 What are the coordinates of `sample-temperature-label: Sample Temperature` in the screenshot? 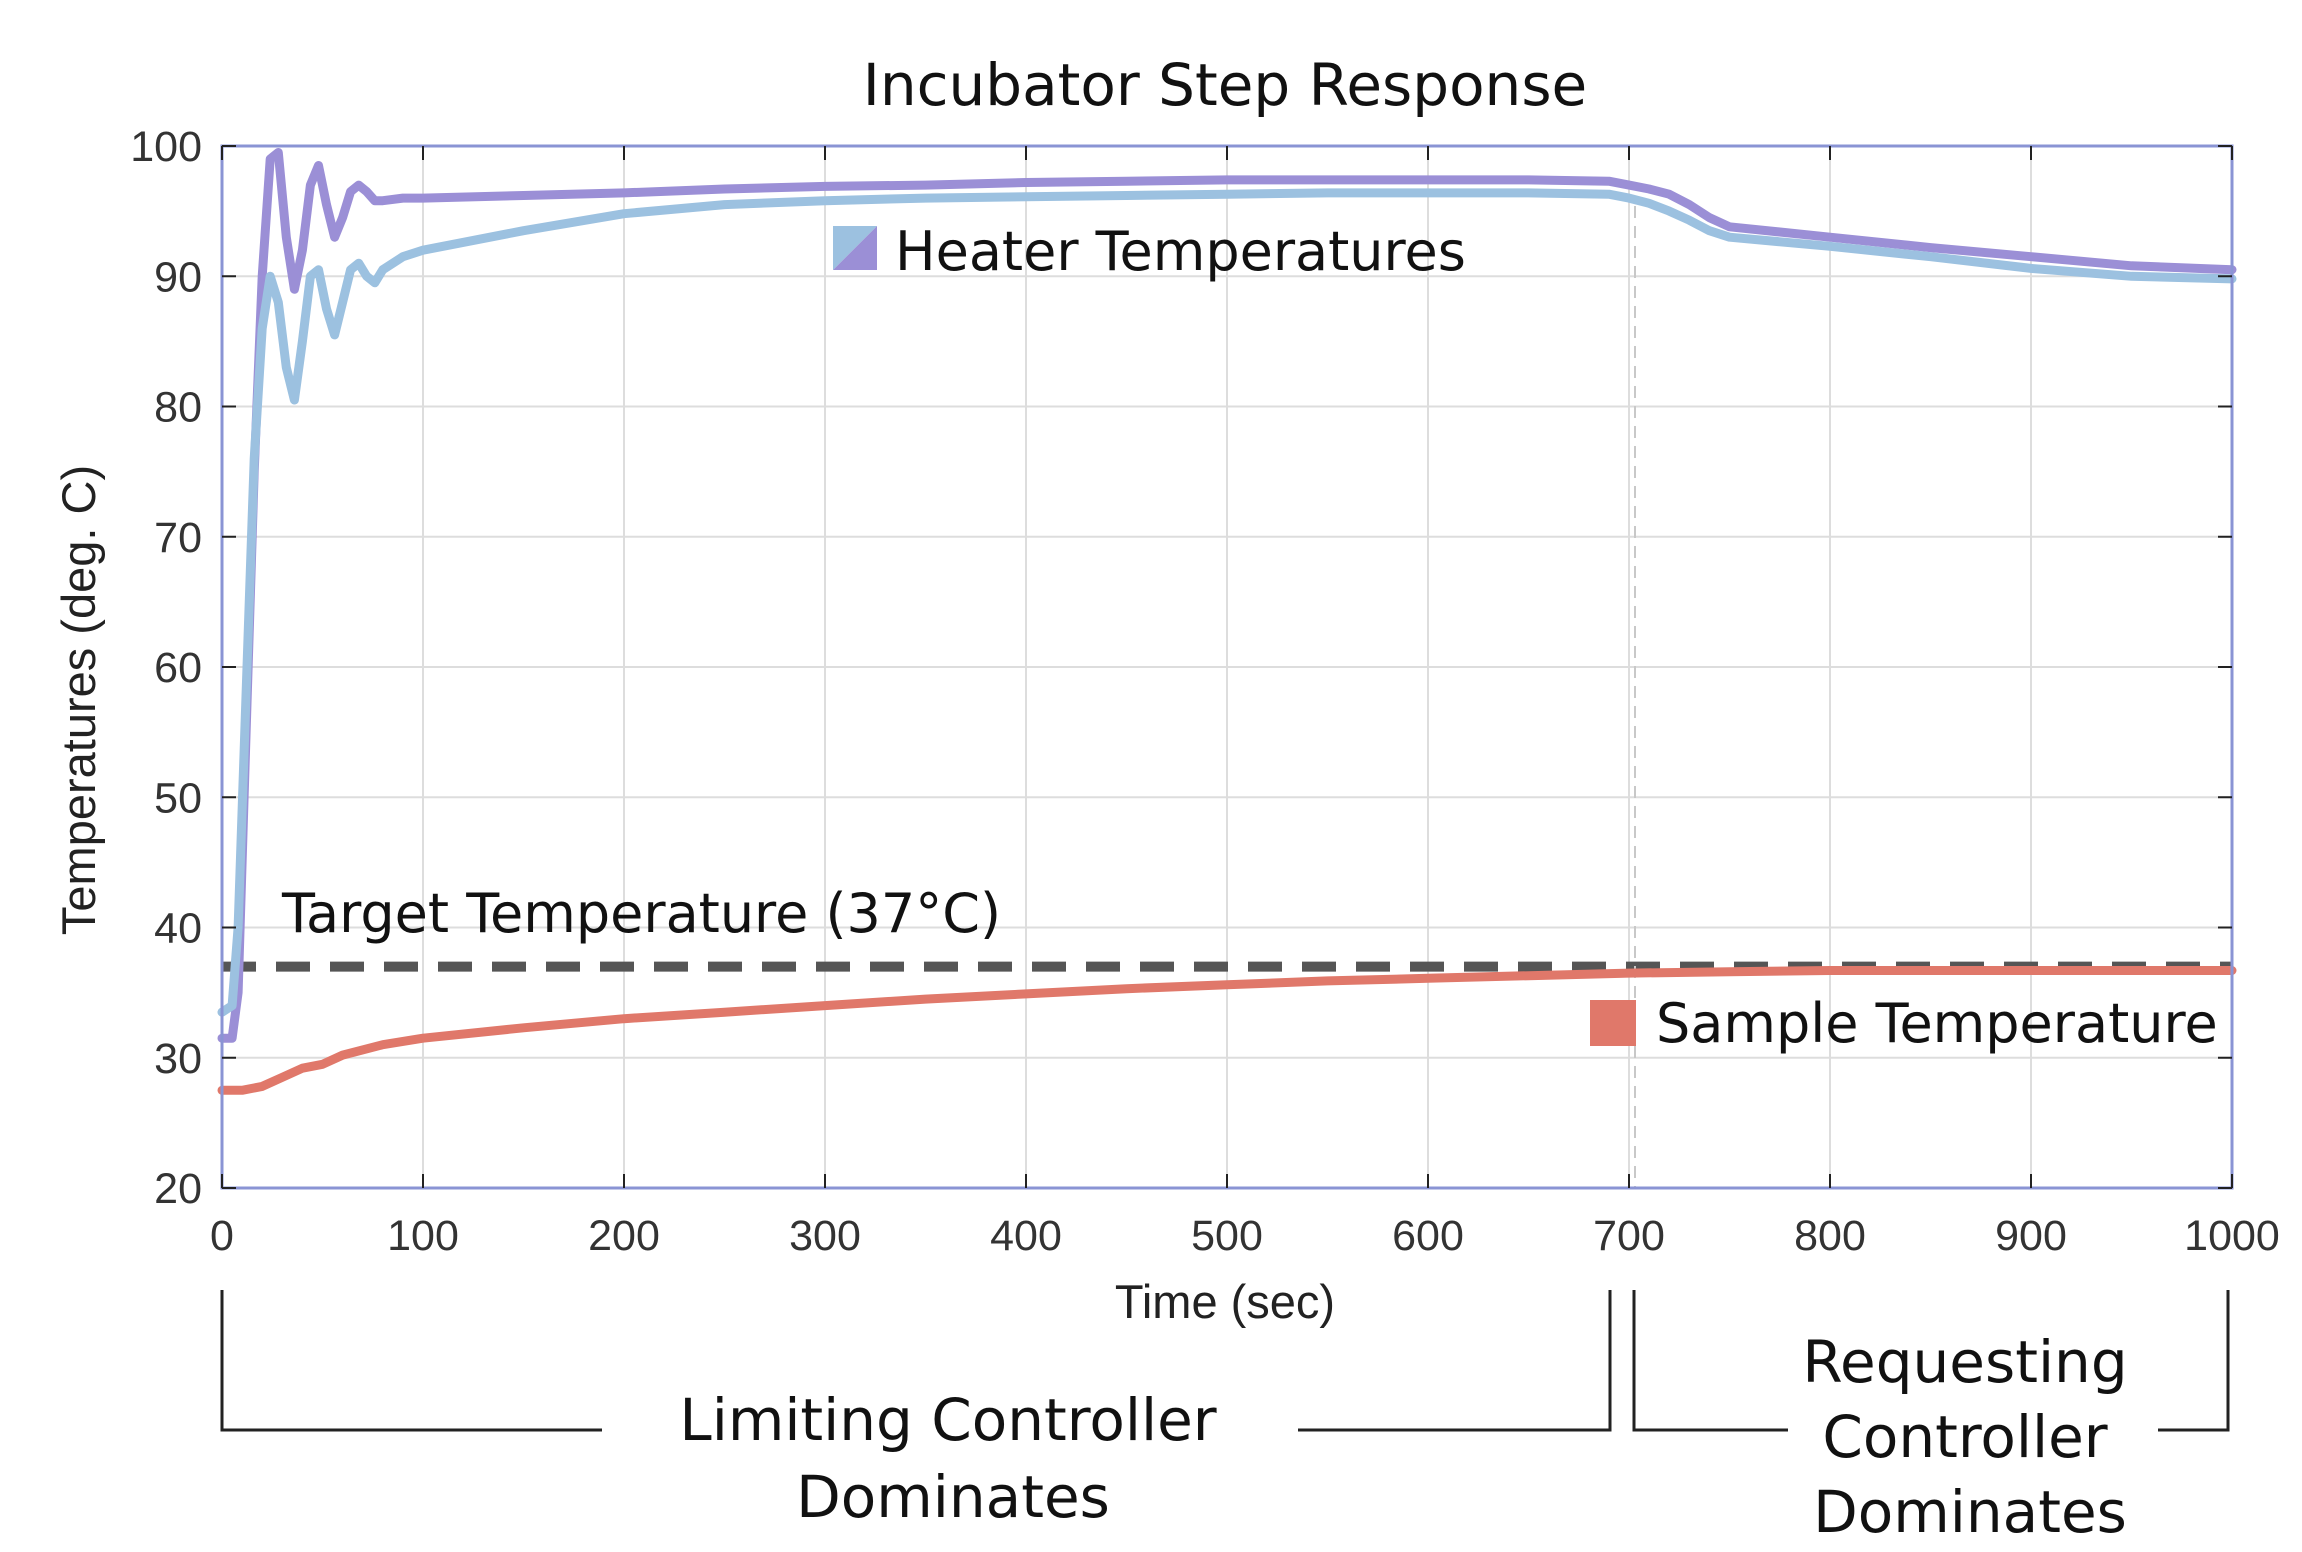 It's located at (1937, 1023).